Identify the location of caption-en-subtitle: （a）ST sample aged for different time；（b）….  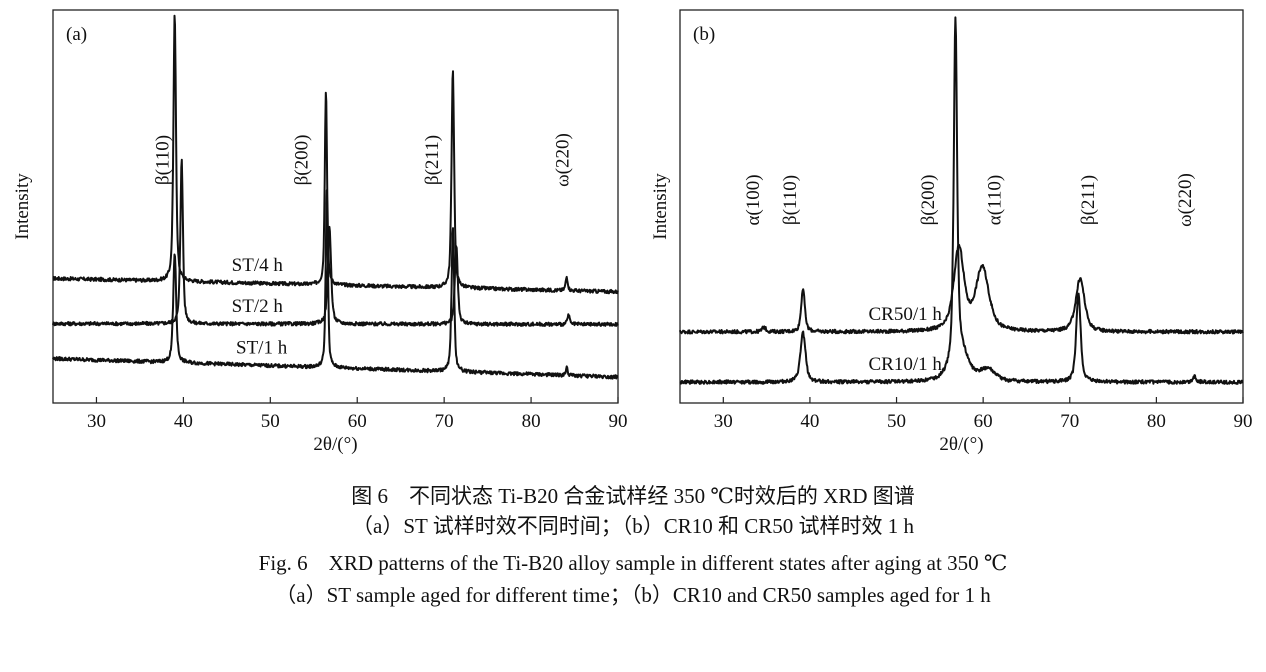
(633, 595).